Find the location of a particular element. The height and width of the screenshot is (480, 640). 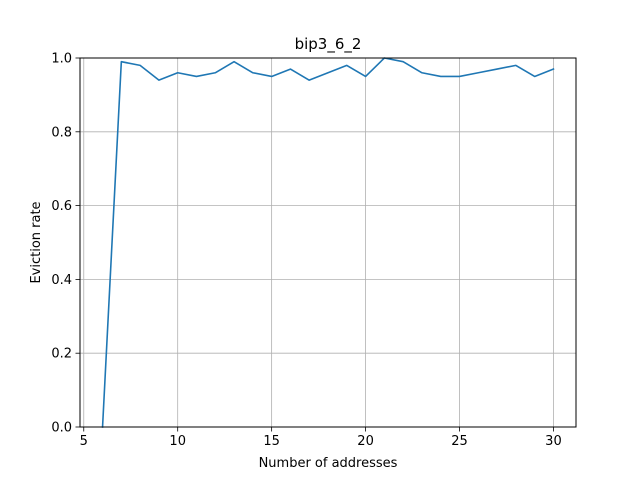

y-tick-label: 0.2 is located at coordinates (61, 354).